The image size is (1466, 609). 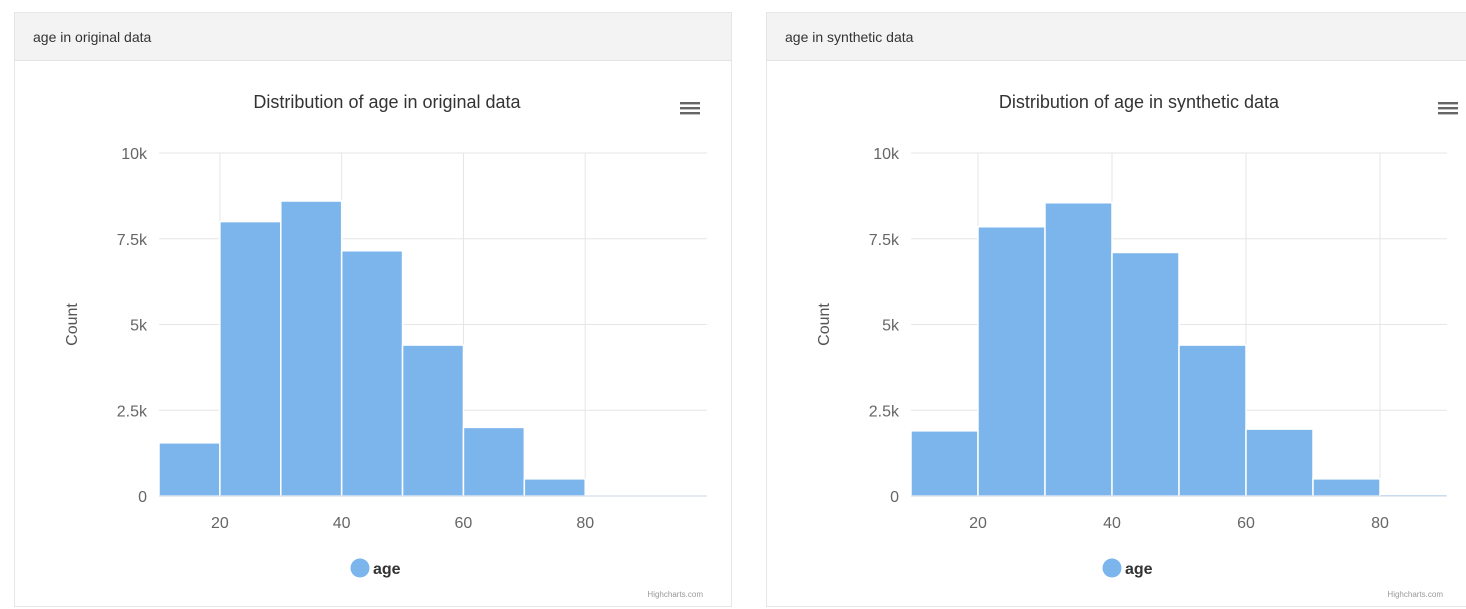 What do you see at coordinates (373, 37) in the screenshot?
I see `panel-header-original: age in original data` at bounding box center [373, 37].